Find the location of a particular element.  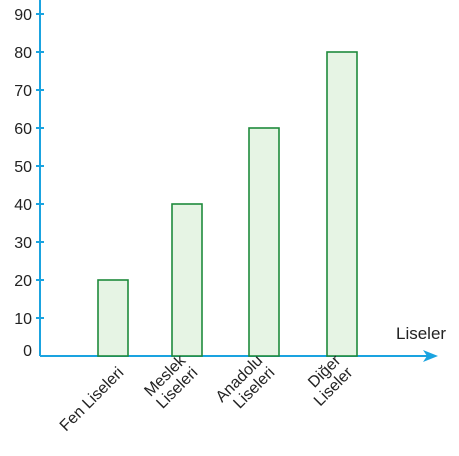

x-axis-arrowhead is located at coordinates (430, 356).